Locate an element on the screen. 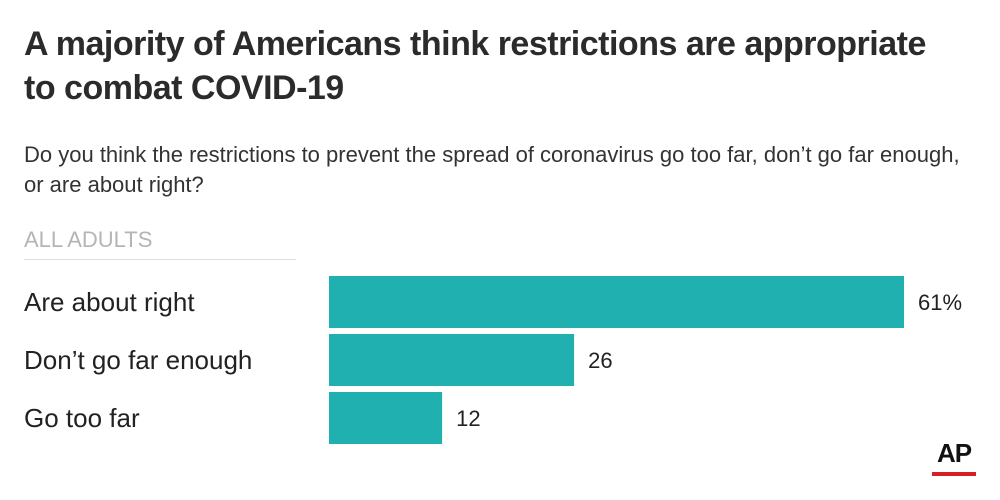  category-label: Are about right is located at coordinates (109, 302).